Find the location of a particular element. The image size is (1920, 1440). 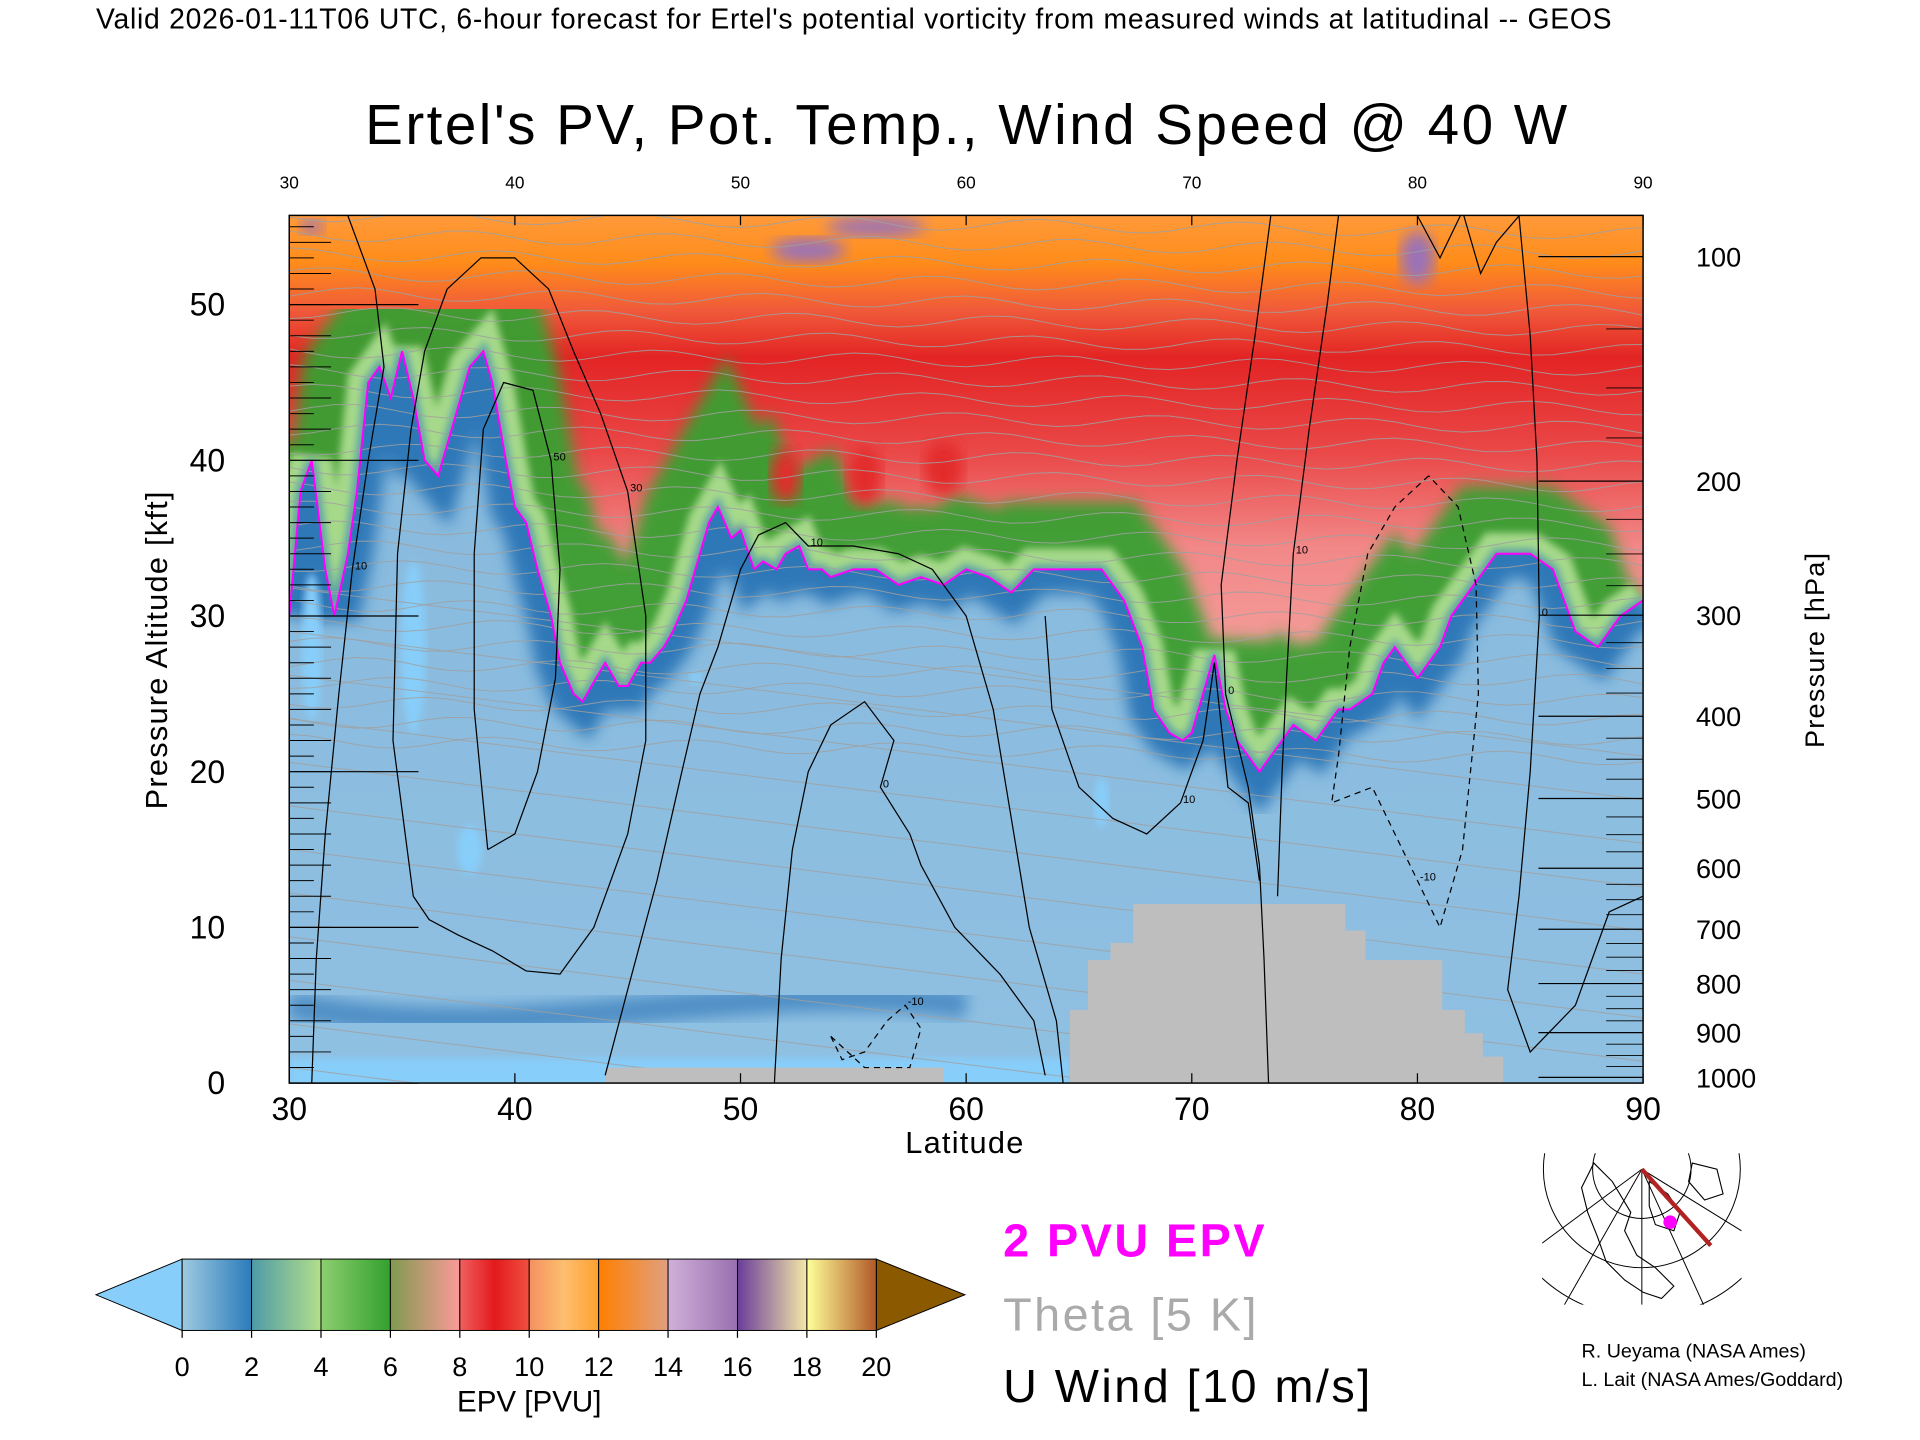

colorbar-tick-label: 18 is located at coordinates (807, 1366).